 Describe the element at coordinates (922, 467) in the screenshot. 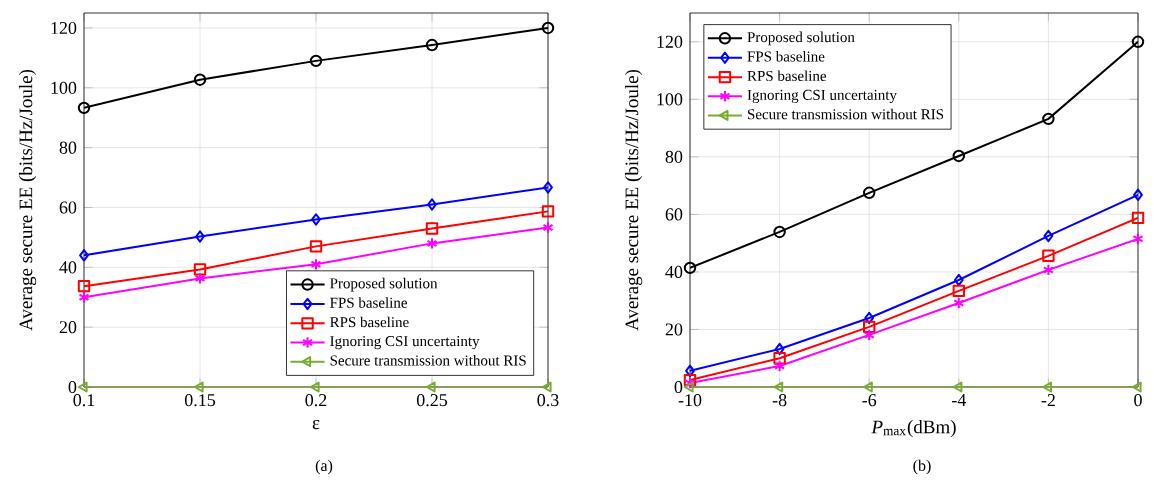

I see `text: (b)` at that location.